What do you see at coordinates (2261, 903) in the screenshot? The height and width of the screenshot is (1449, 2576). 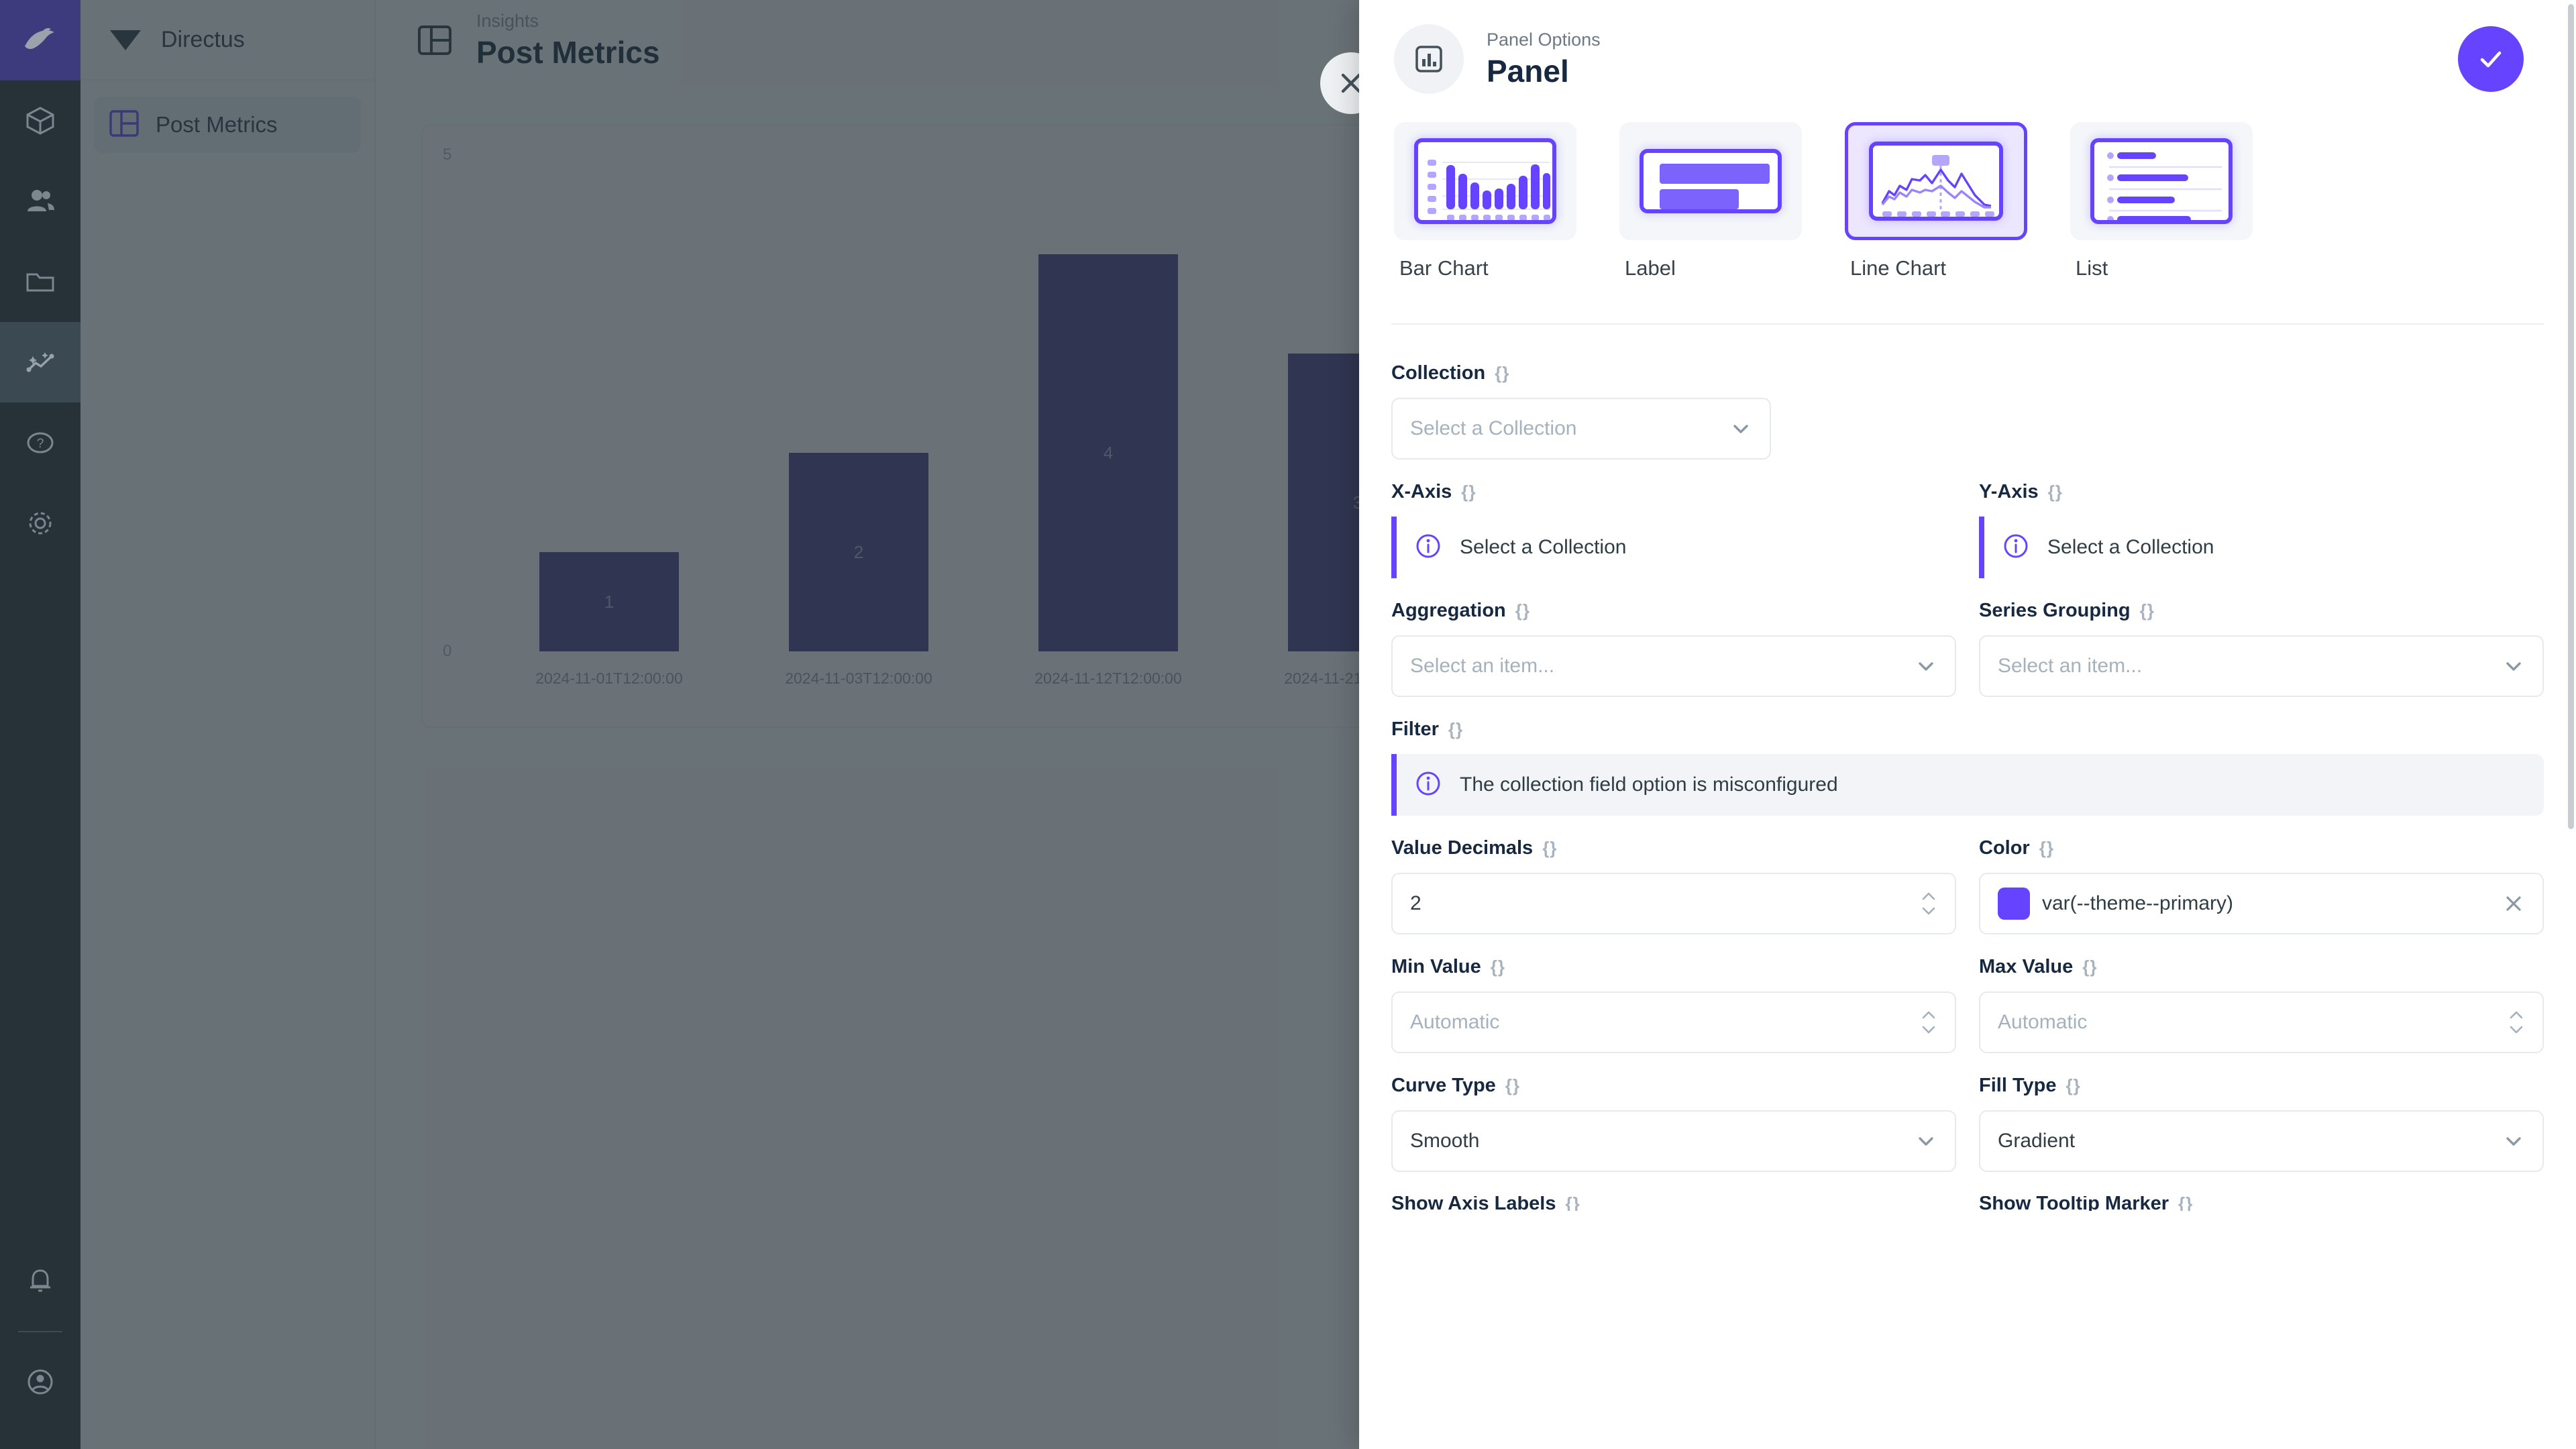 I see `color-input: var(--theme--primary)` at bounding box center [2261, 903].